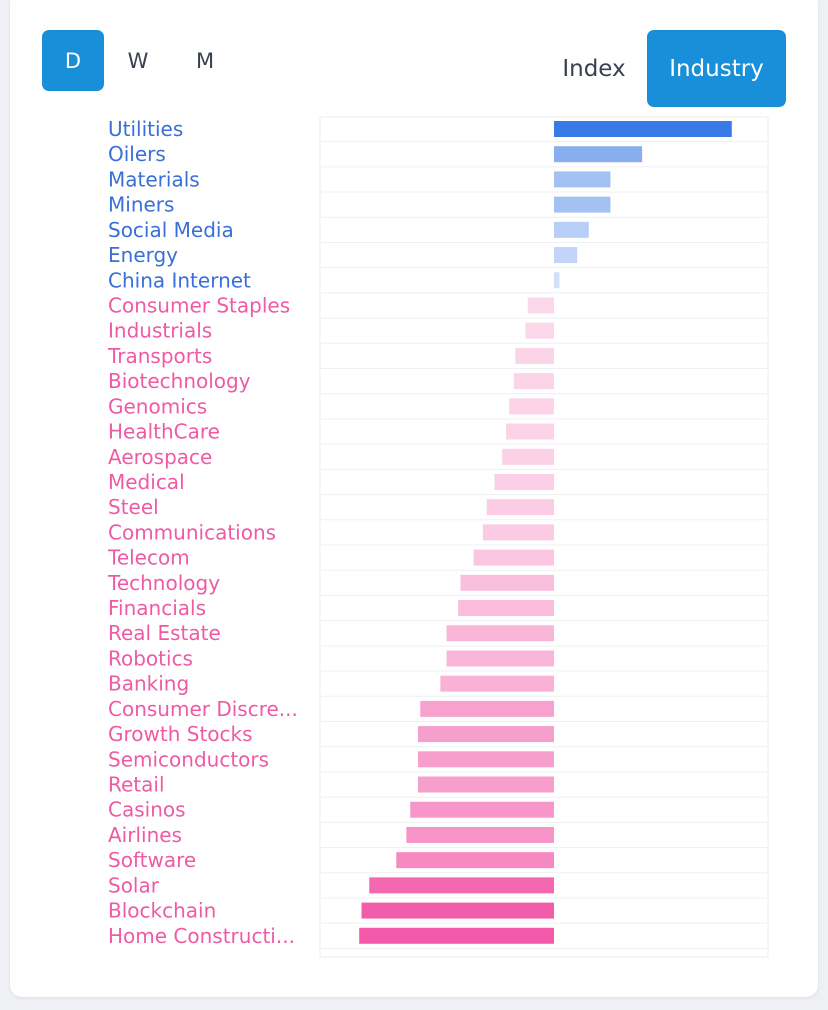  I want to click on category-label: Casinos, so click(147, 810).